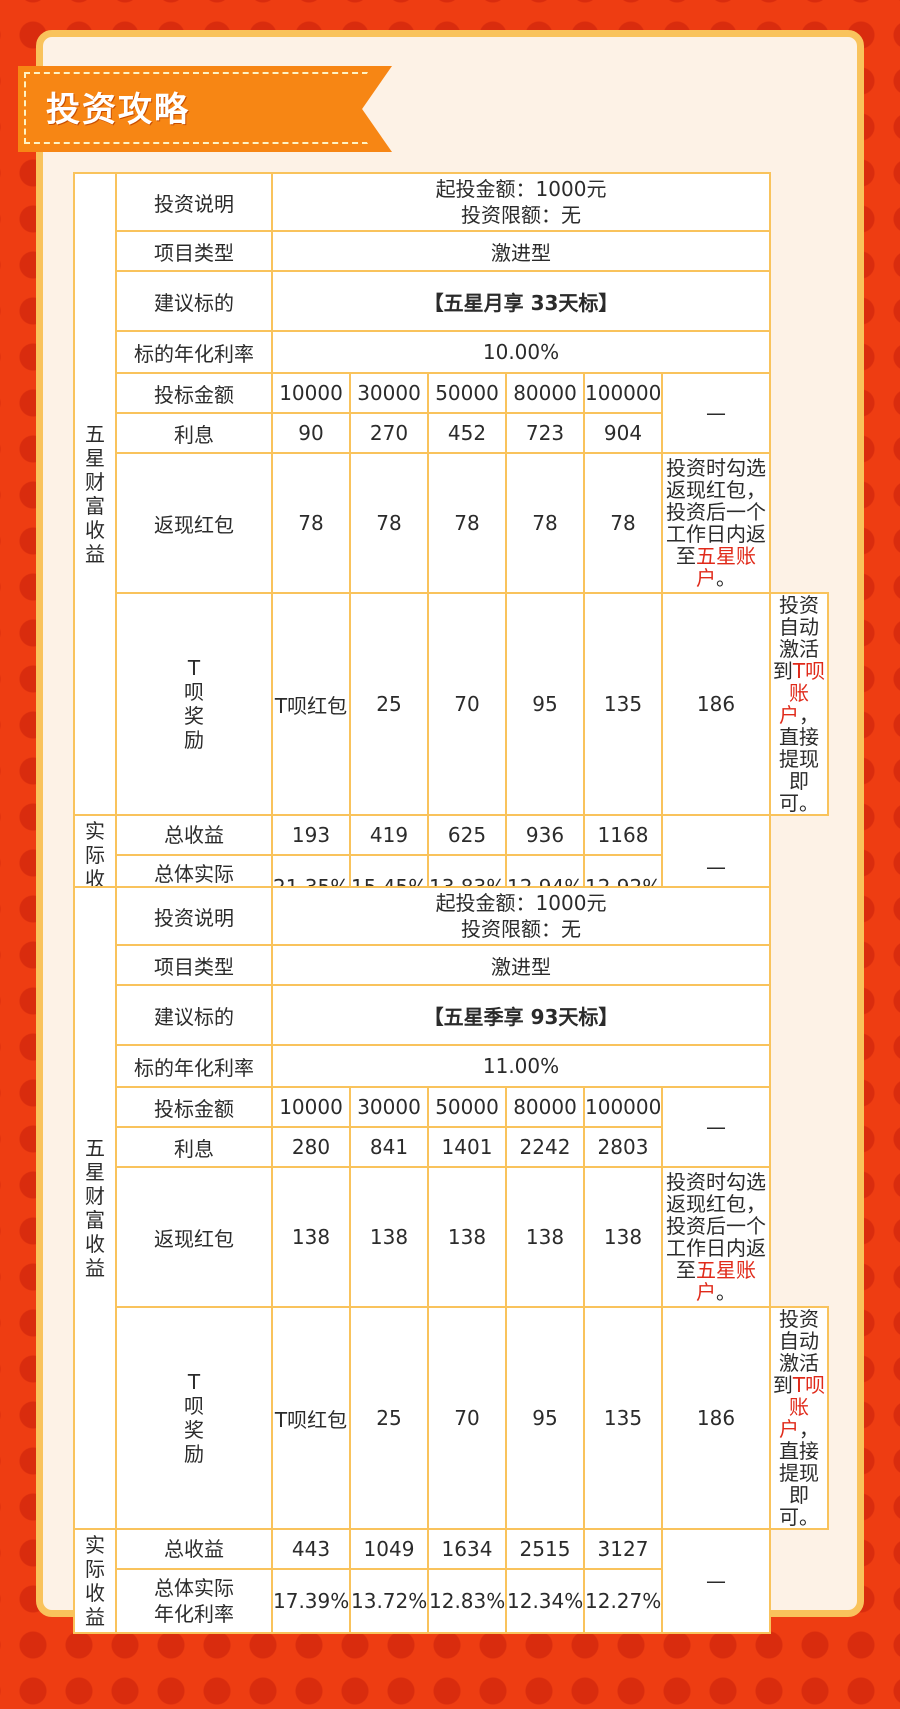  I want to click on total-cell: 419, so click(389, 835).